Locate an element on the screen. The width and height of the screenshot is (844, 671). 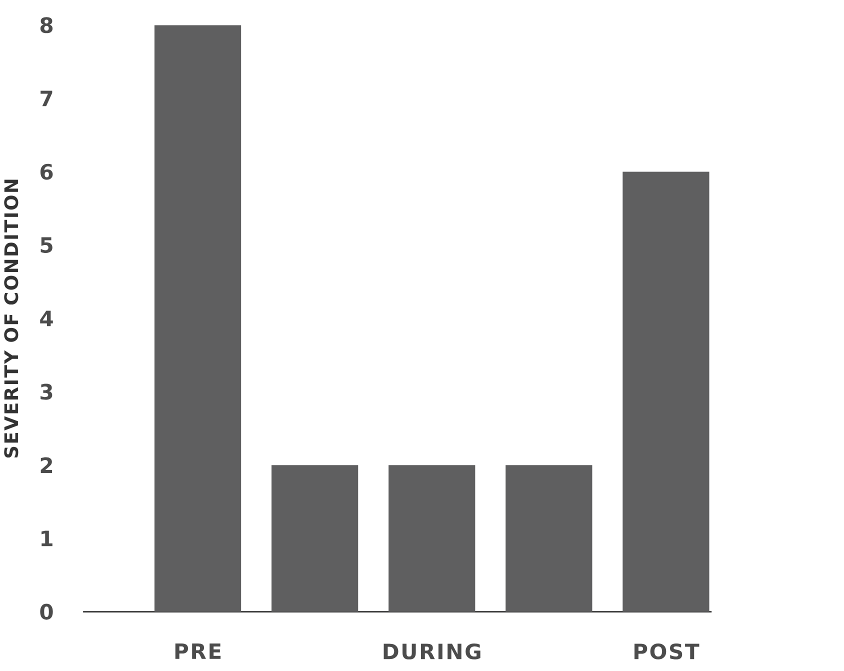
x-tick-label: PRE is located at coordinates (198, 651).